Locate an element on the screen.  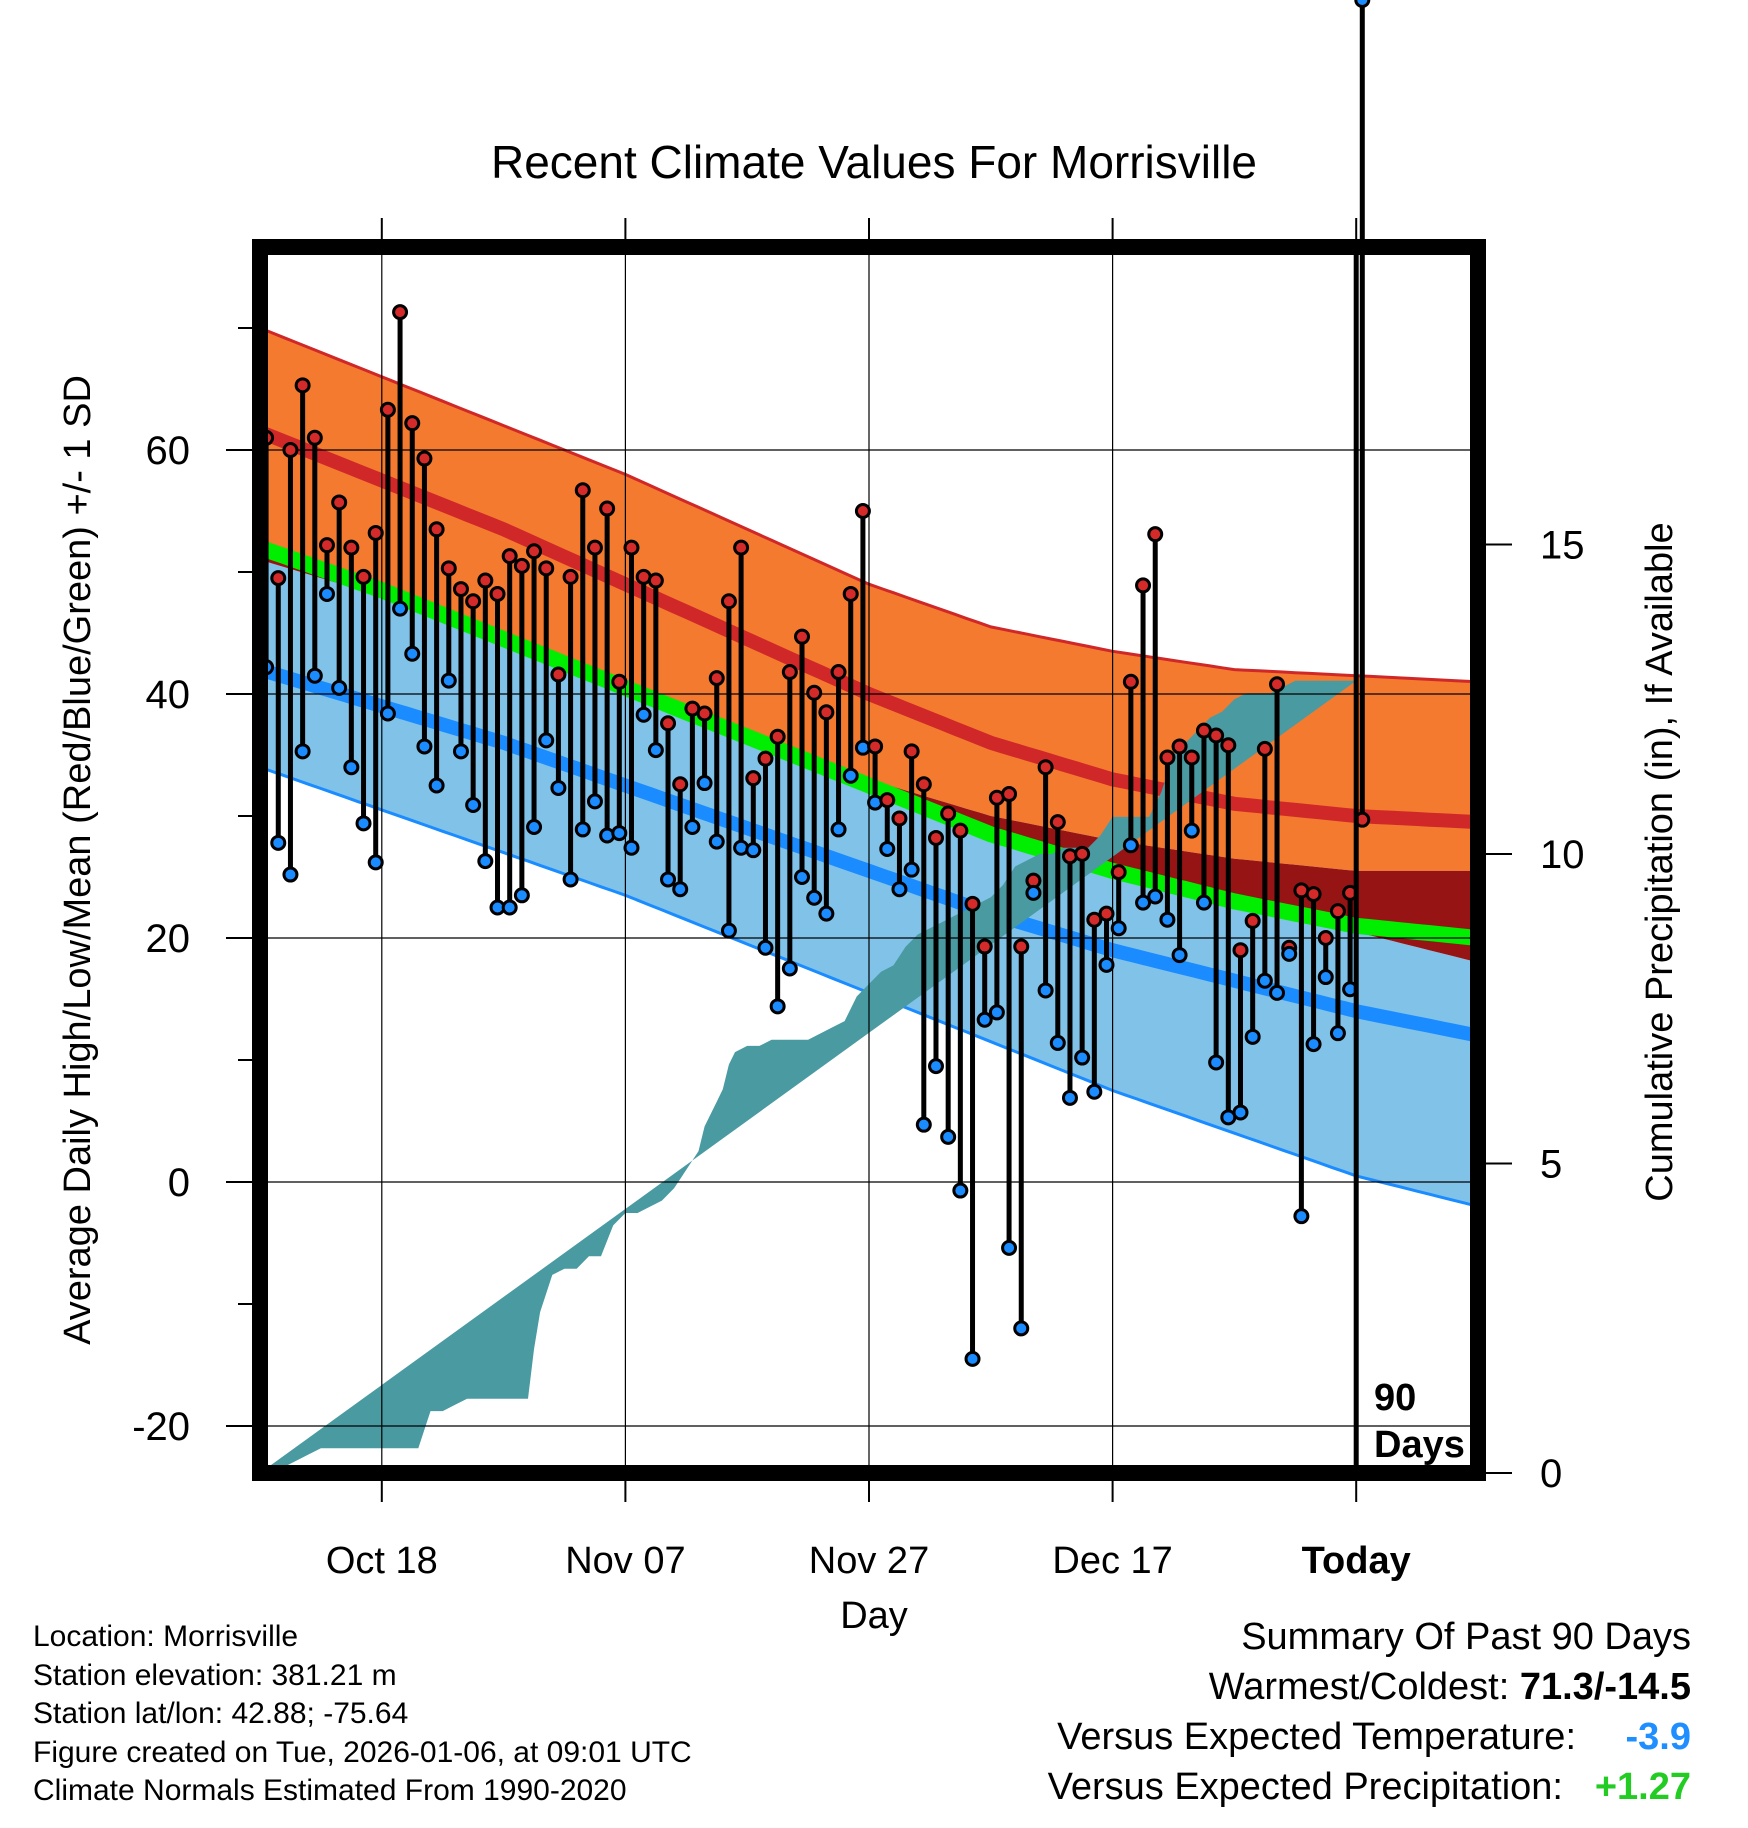
x-tick-label: Oct 18 is located at coordinates (382, 1561).